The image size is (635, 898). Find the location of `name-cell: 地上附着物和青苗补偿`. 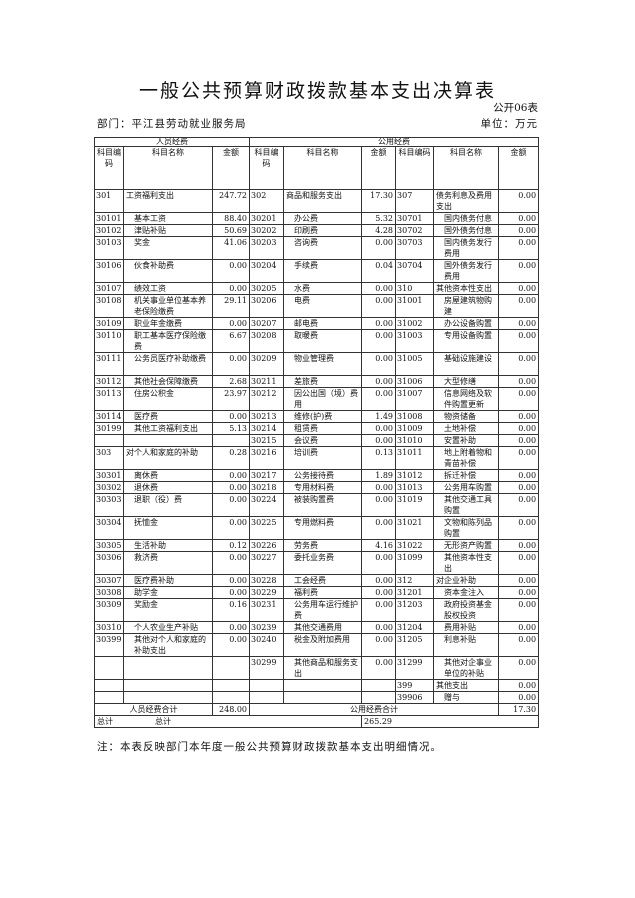

name-cell: 地上附着物和青苗补偿 is located at coordinates (466, 458).